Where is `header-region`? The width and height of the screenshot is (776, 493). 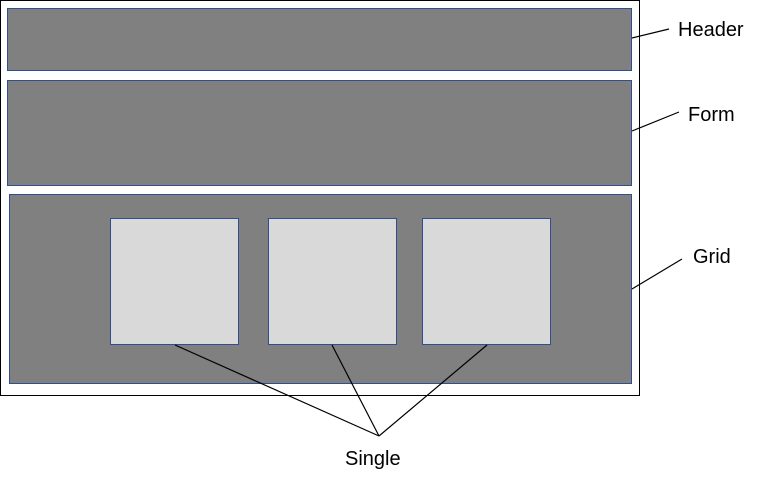
header-region is located at coordinates (319, 39).